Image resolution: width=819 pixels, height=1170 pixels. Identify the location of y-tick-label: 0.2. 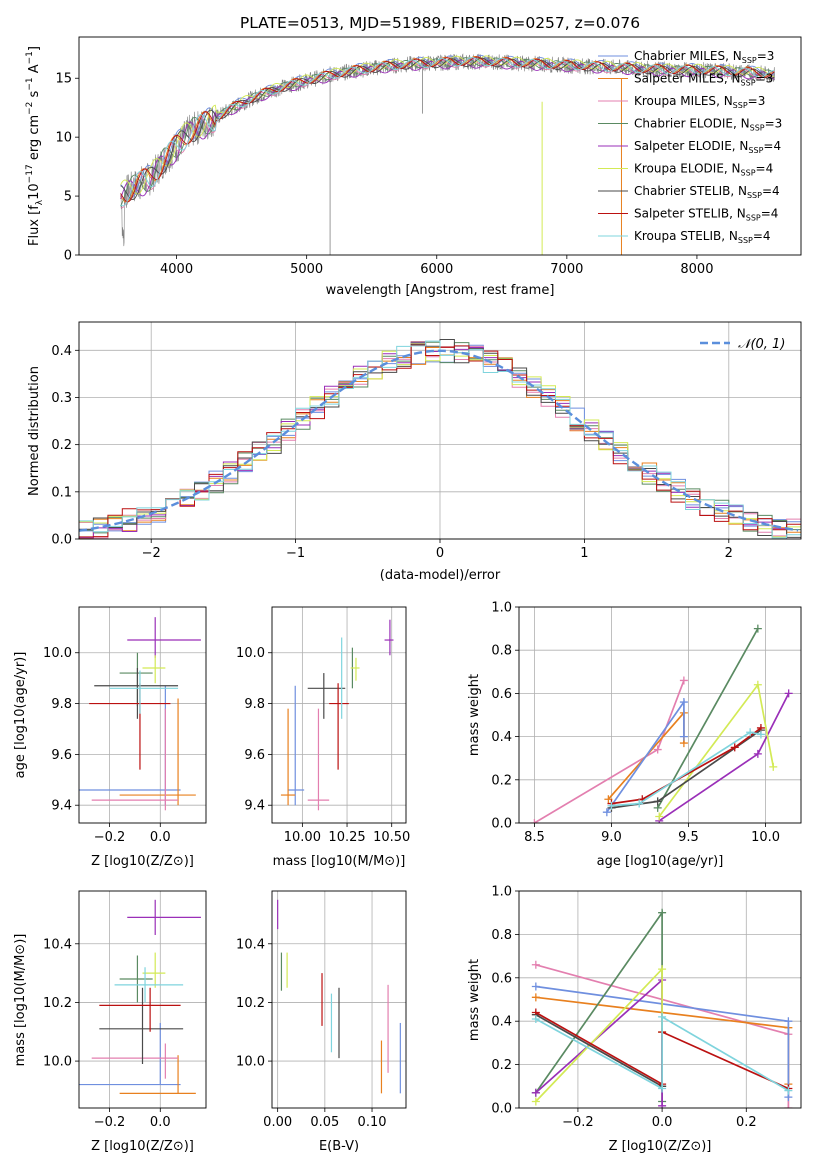
(501, 780).